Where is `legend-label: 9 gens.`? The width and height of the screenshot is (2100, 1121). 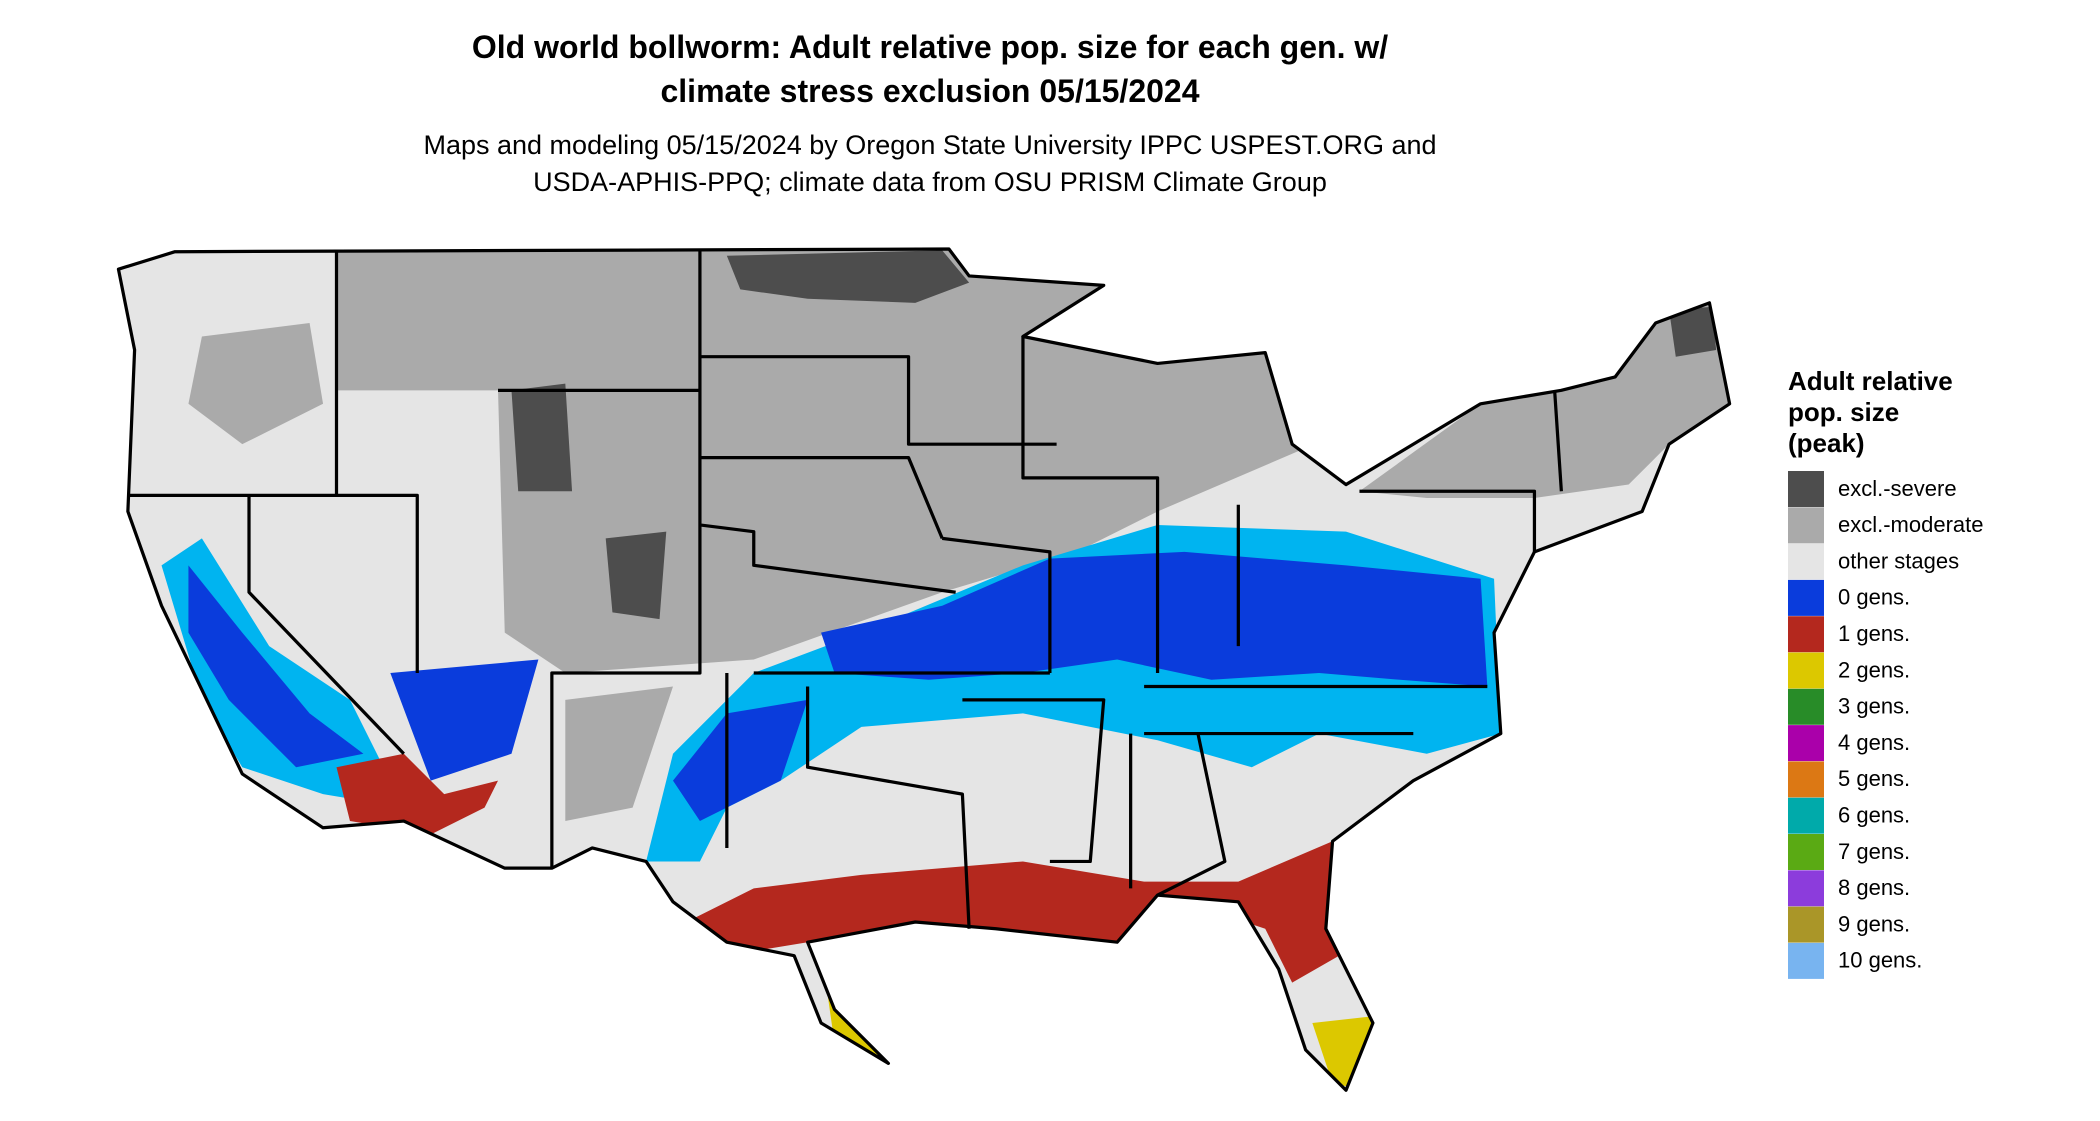
legend-label: 9 gens. is located at coordinates (1874, 923).